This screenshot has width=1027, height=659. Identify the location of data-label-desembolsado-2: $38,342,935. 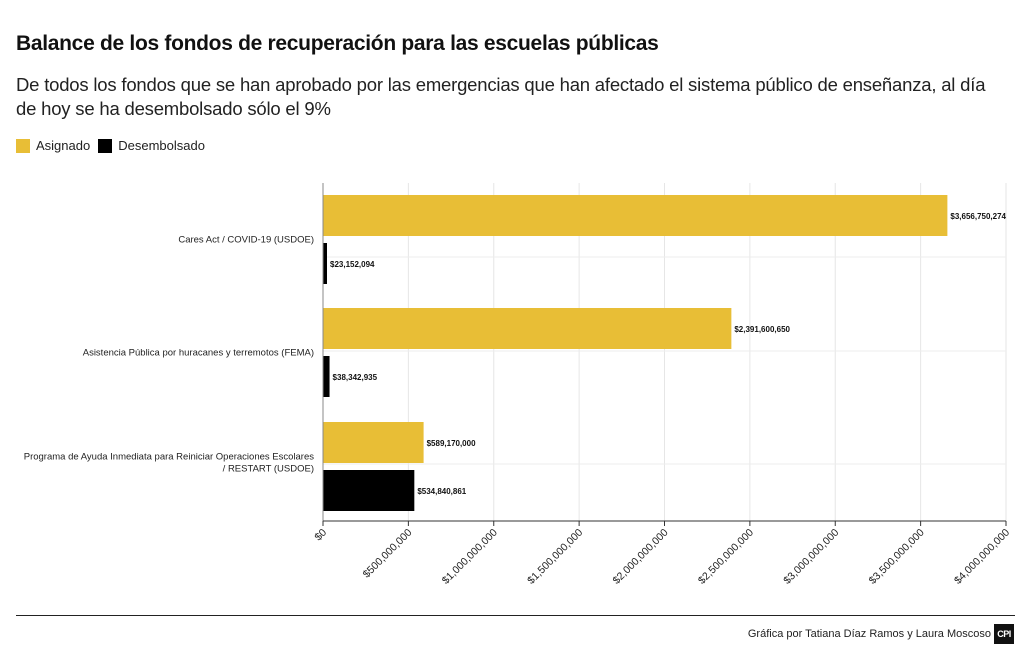
(355, 377).